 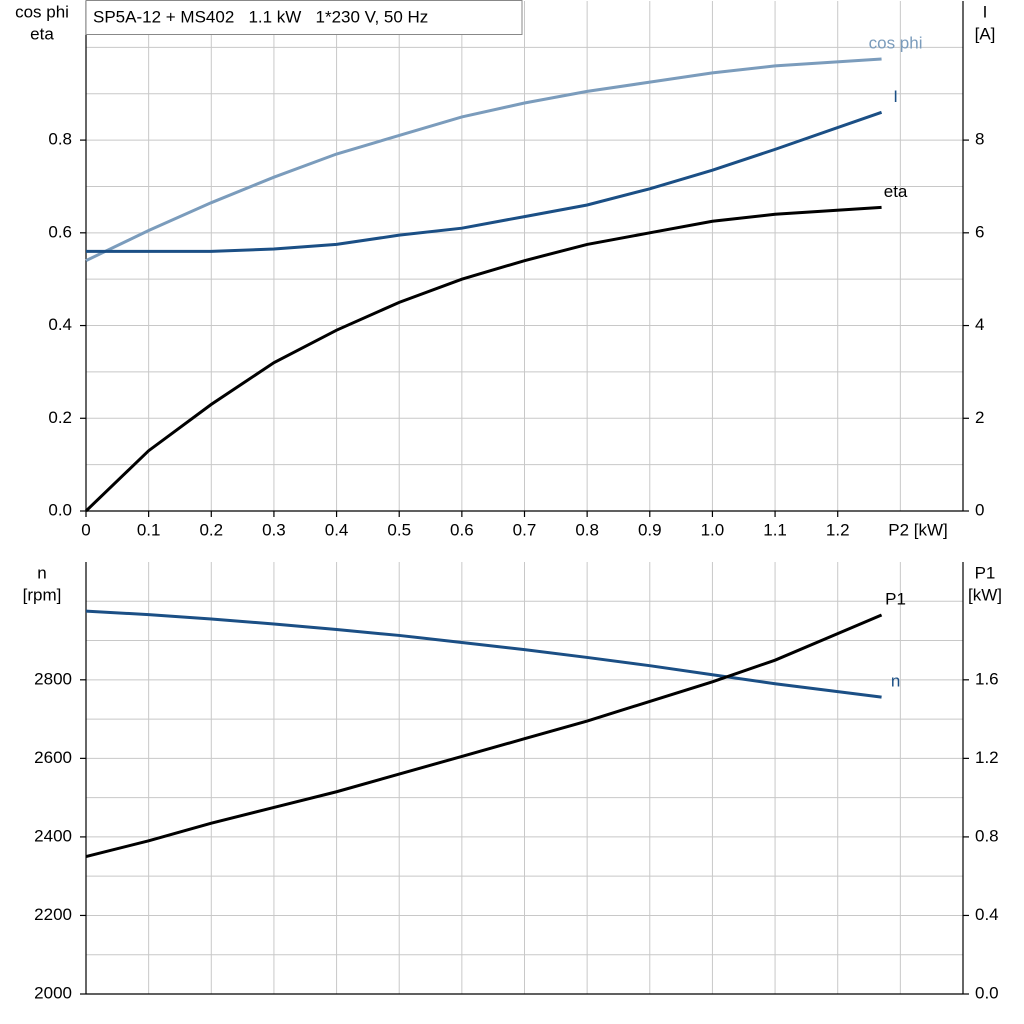 What do you see at coordinates (399, 529) in the screenshot?
I see `x-tick-label: 0.5` at bounding box center [399, 529].